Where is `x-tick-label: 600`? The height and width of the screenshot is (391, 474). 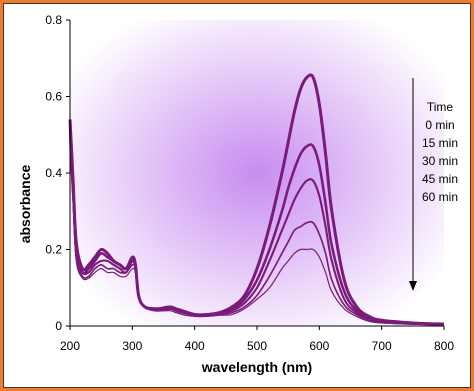
x-tick-label: 600 is located at coordinates (319, 346).